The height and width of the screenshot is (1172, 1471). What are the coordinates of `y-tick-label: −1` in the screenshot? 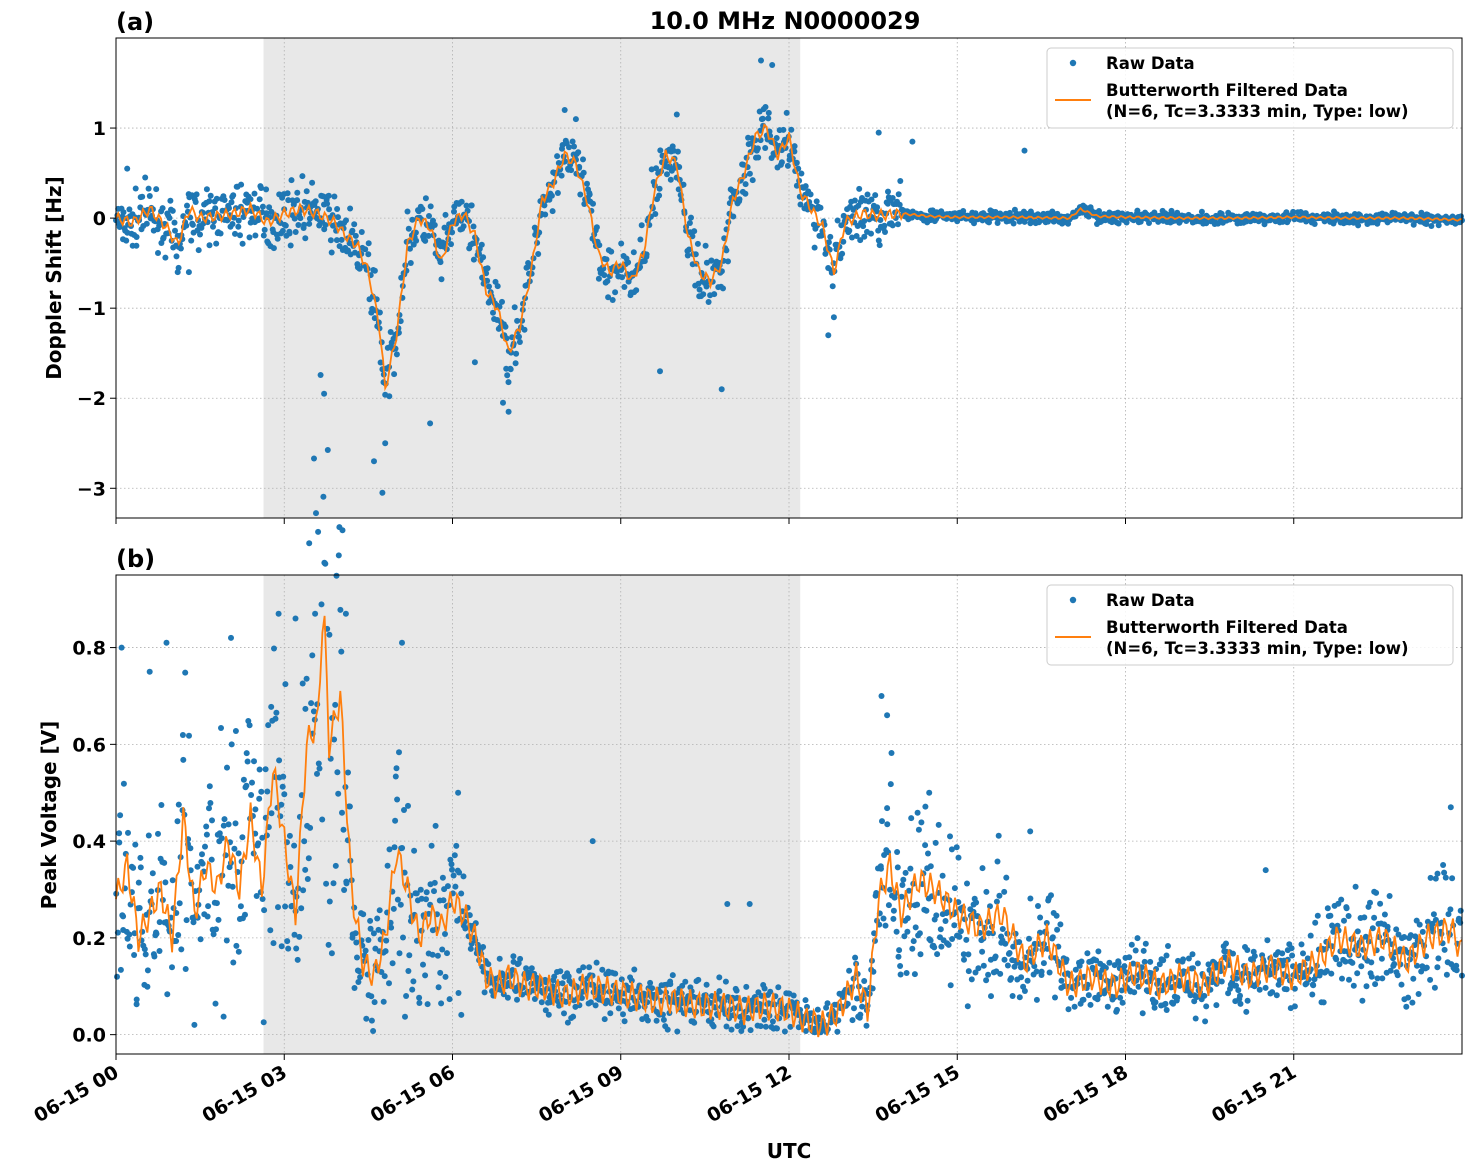 It's located at (91, 309).